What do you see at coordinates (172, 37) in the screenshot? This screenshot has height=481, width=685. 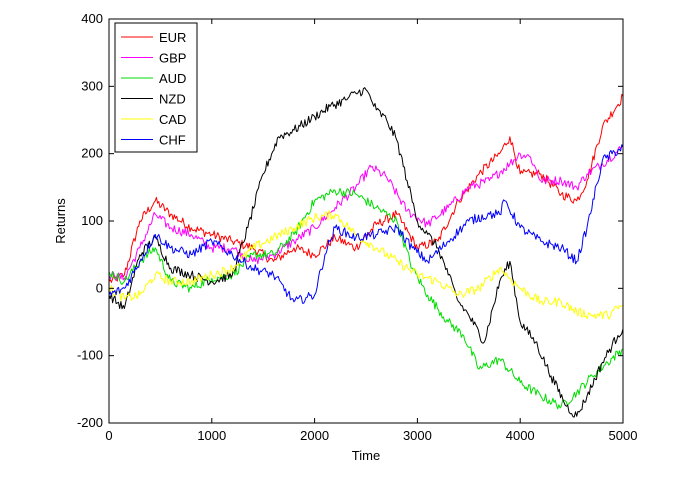 I see `legend-label-eur: EUR` at bounding box center [172, 37].